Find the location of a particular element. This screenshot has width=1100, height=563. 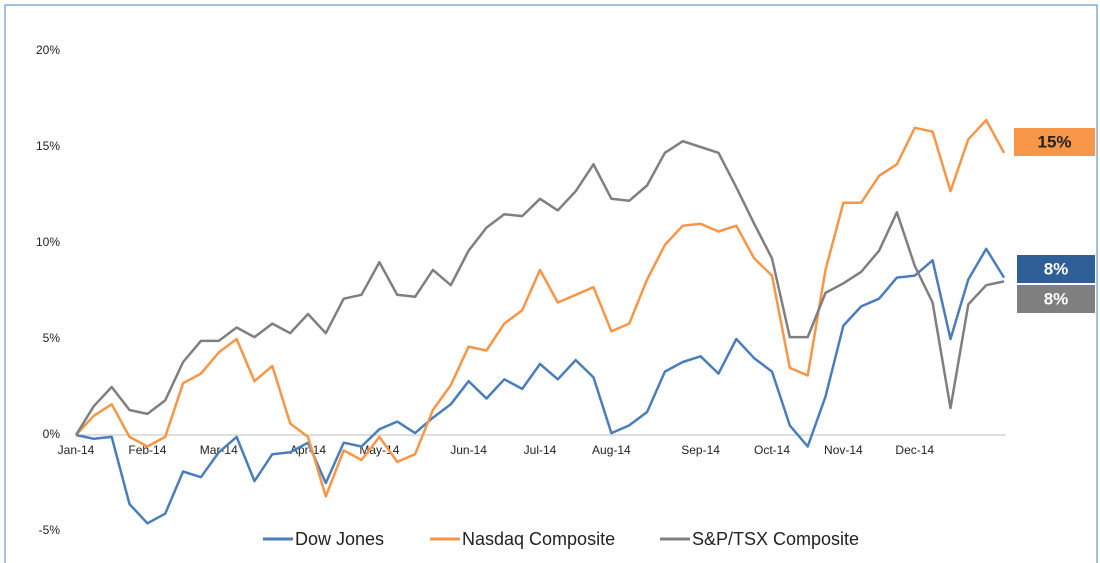

legend-label: Dow Jones is located at coordinates (339, 539).